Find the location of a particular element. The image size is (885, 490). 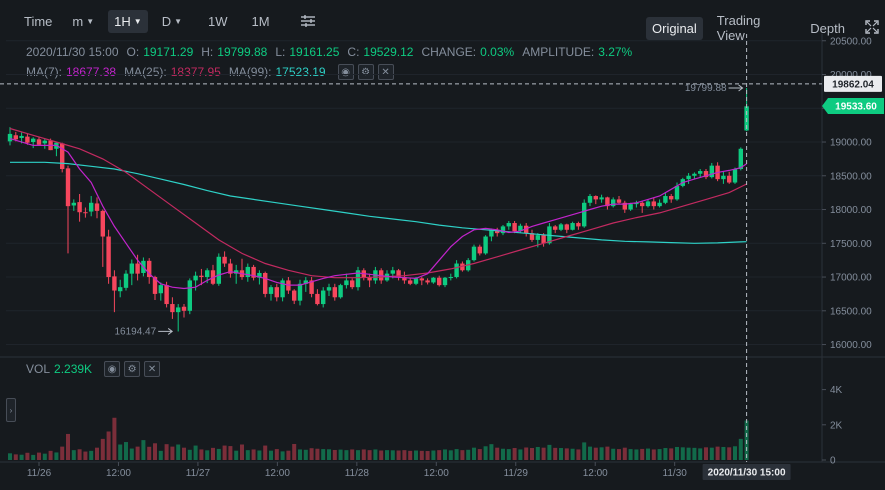

high-value: 19799.88 is located at coordinates (242, 52).